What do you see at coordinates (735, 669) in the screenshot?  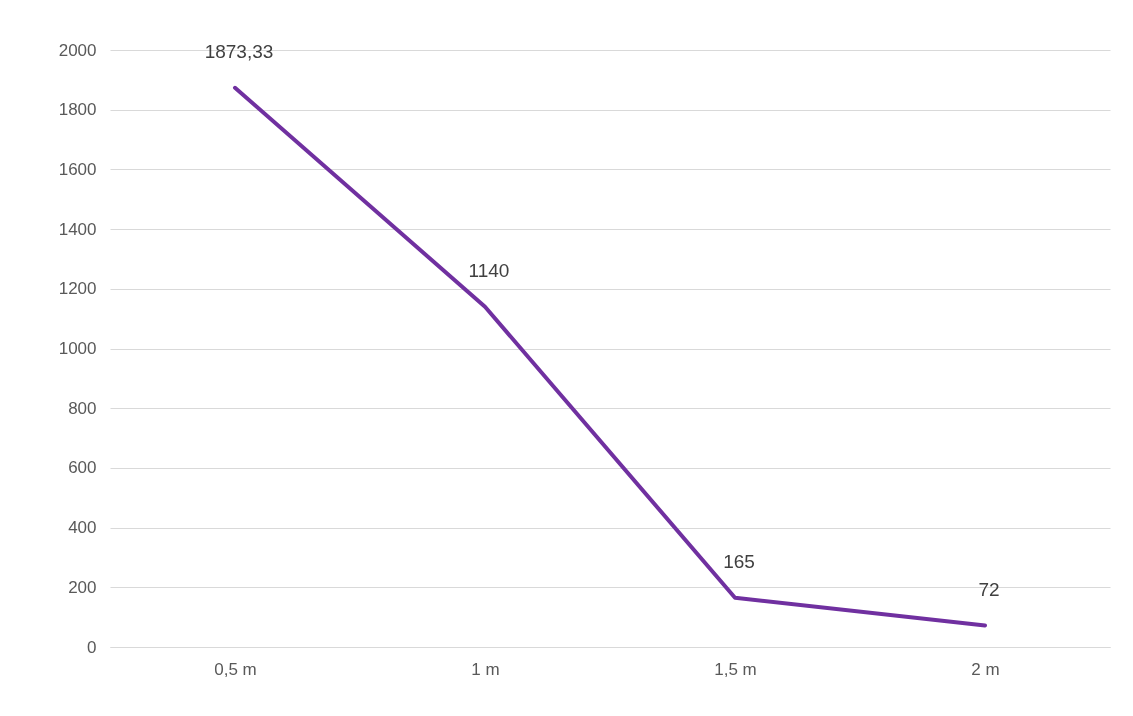 I see `x-tick-label: 1,5 m` at bounding box center [735, 669].